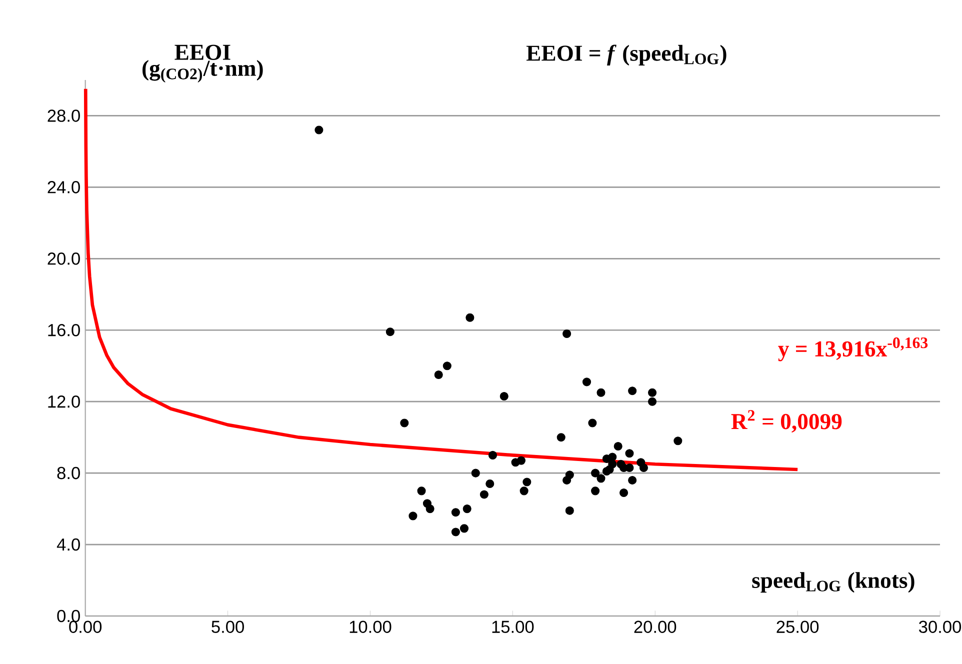 Image resolution: width=962 pixels, height=664 pixels. What do you see at coordinates (513, 626) in the screenshot?
I see `x-tick-label: 15.00` at bounding box center [513, 626].